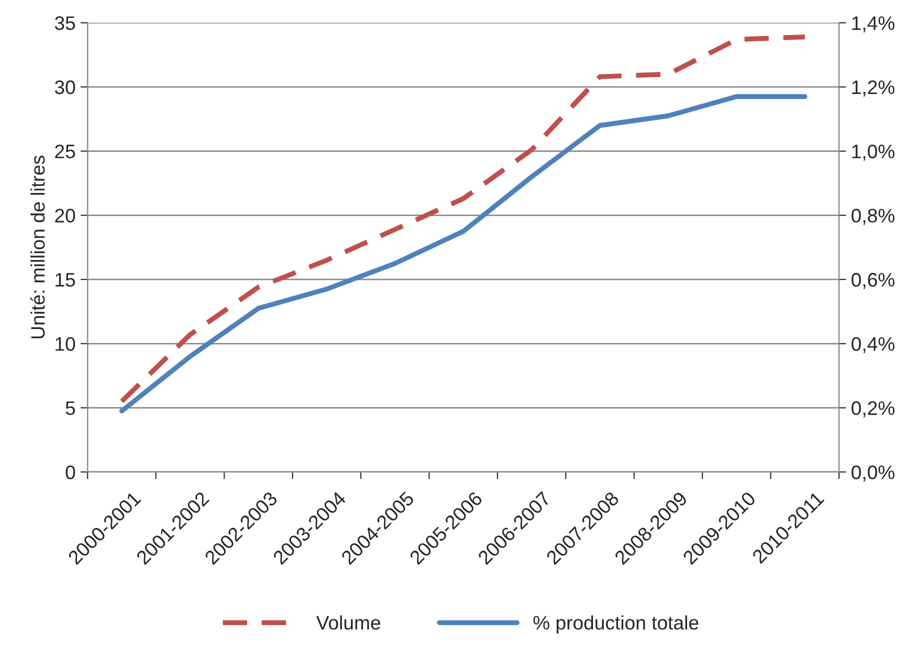 Image resolution: width=922 pixels, height=651 pixels. I want to click on y-tick-label: 35, so click(64, 23).